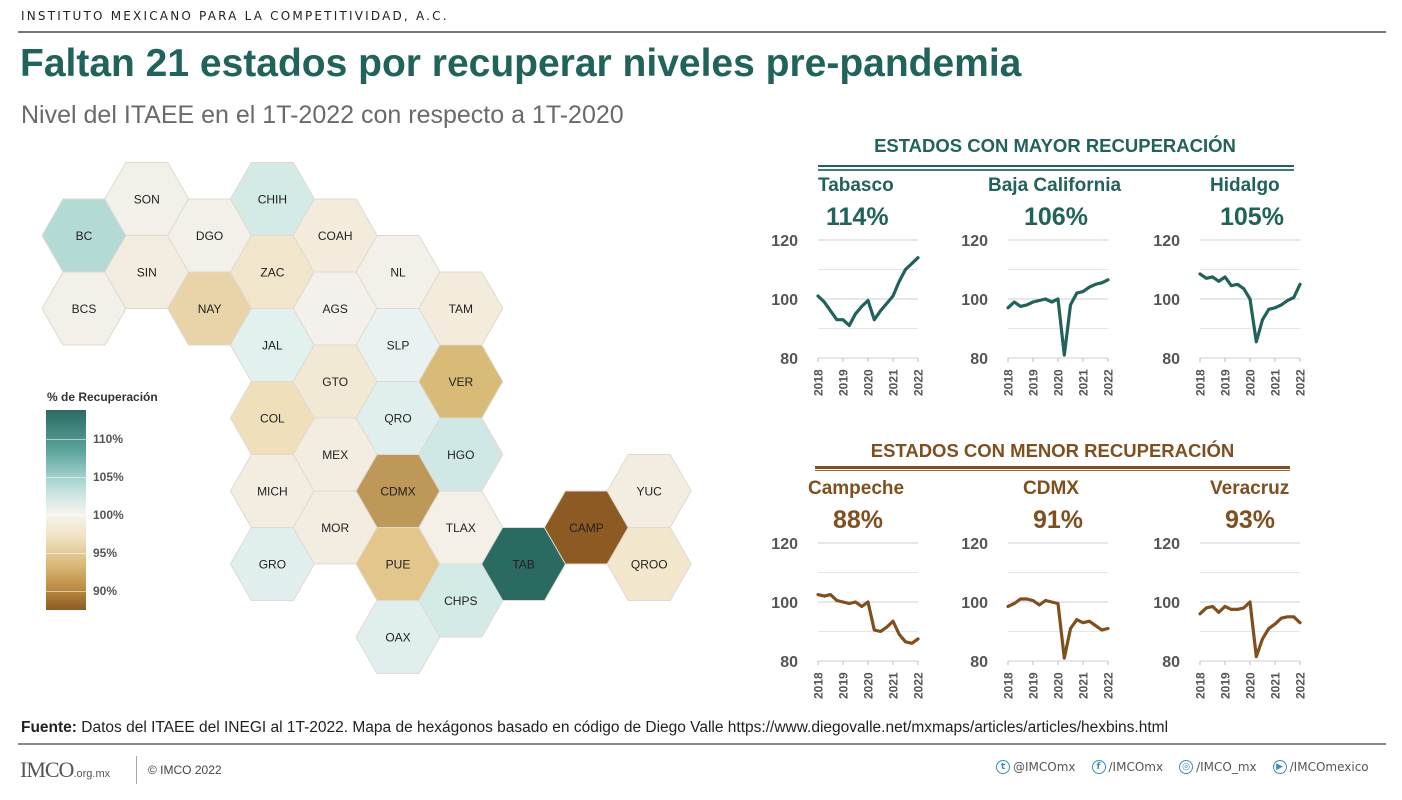 This screenshot has width=1402, height=800. What do you see at coordinates (136, 770) in the screenshot?
I see `footer-separator` at bounding box center [136, 770].